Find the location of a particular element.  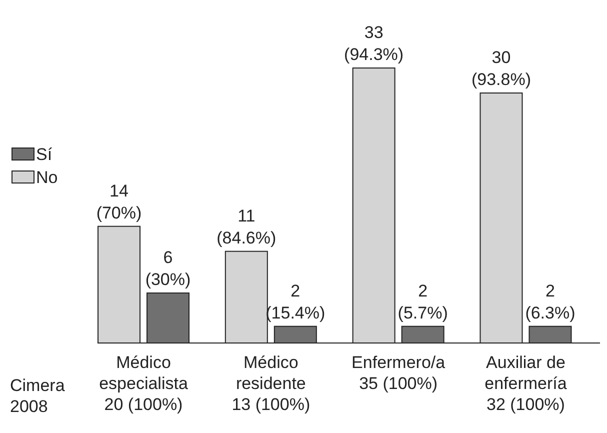

data-label: 11 (84.6%) is located at coordinates (246, 227).